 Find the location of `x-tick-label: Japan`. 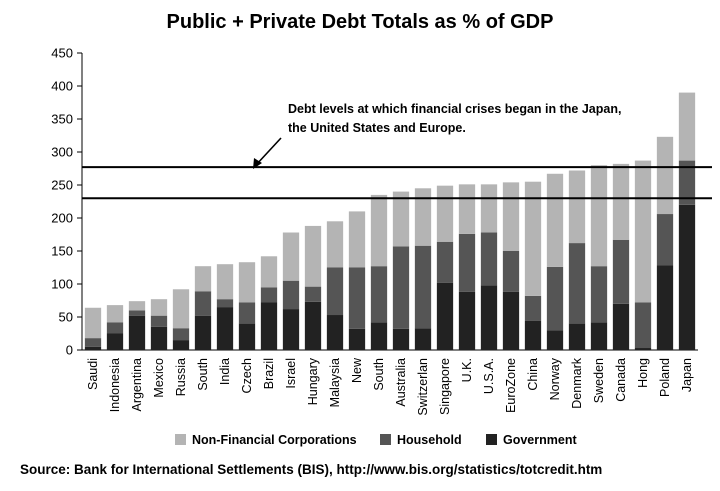

x-tick-label: Japan is located at coordinates (687, 375).